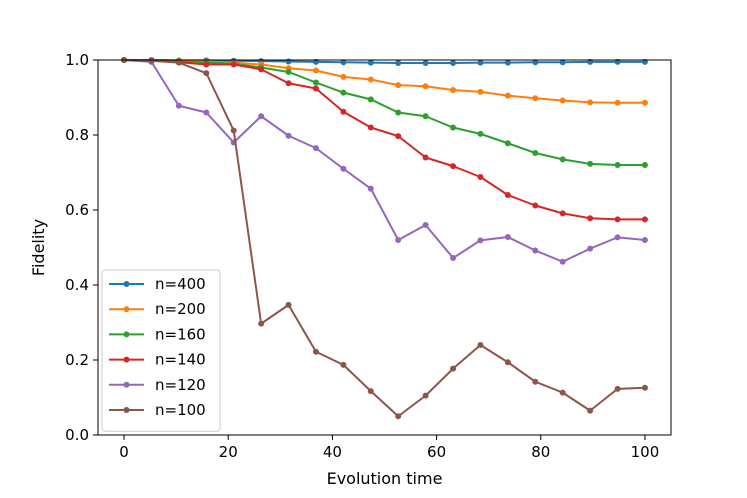  What do you see at coordinates (180, 410) in the screenshot?
I see `legend-label: n=100` at bounding box center [180, 410].